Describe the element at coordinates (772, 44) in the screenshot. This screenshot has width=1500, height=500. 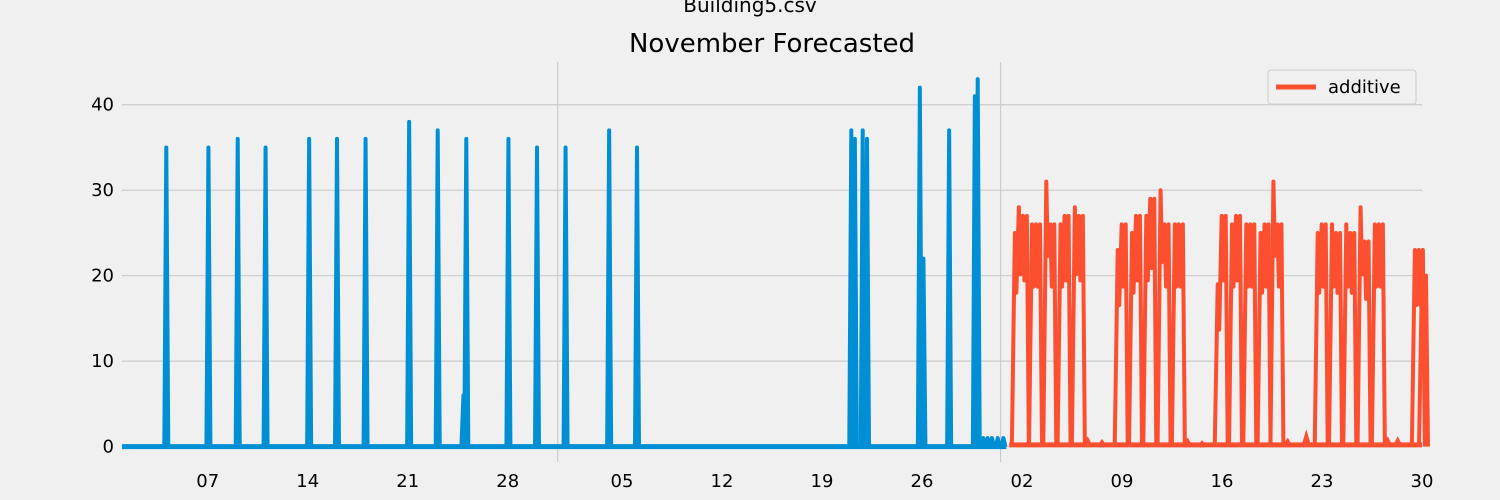
I see `chart-title: November Forecasted` at that location.